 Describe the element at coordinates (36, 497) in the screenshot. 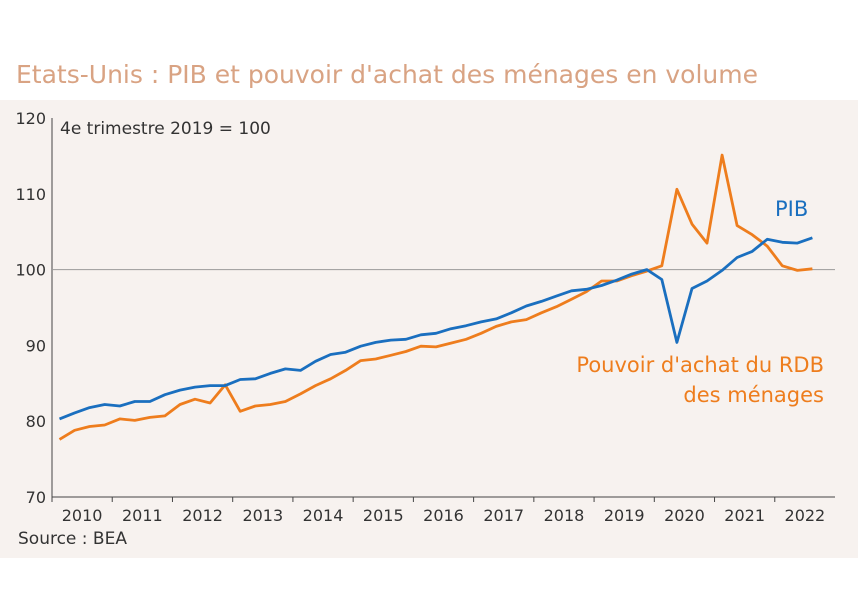

I see `y-tick-label: 70` at that location.